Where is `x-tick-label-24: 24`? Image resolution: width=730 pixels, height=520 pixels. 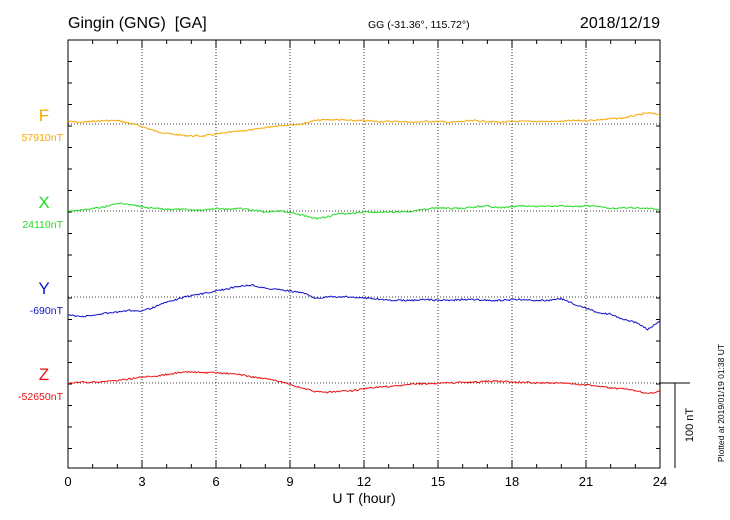
x-tick-label-24: 24 is located at coordinates (660, 481).